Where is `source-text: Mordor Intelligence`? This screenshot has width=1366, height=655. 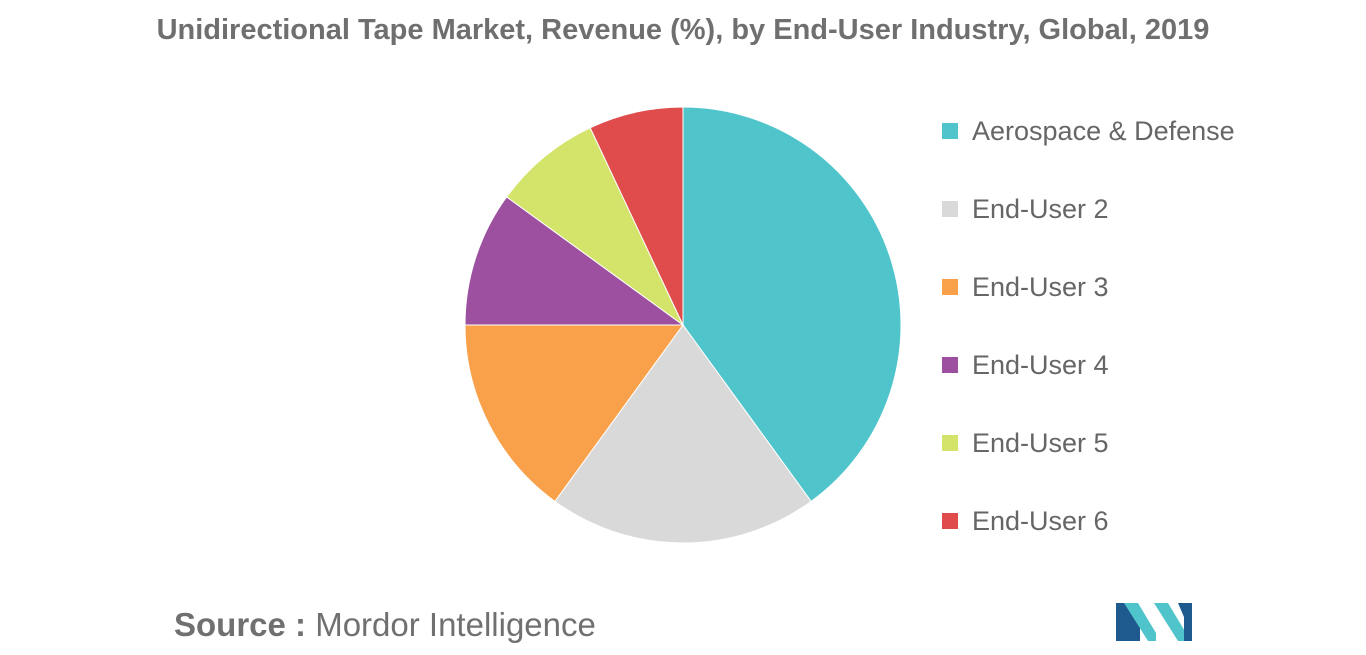 source-text: Mordor Intelligence is located at coordinates (455, 624).